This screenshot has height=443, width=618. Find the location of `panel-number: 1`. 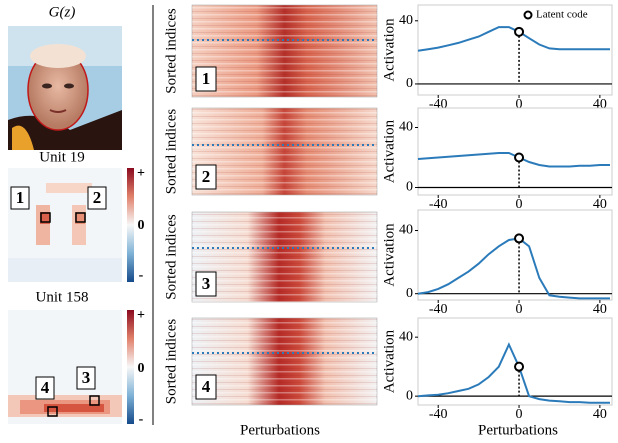

panel-number: 1 is located at coordinates (206, 78).